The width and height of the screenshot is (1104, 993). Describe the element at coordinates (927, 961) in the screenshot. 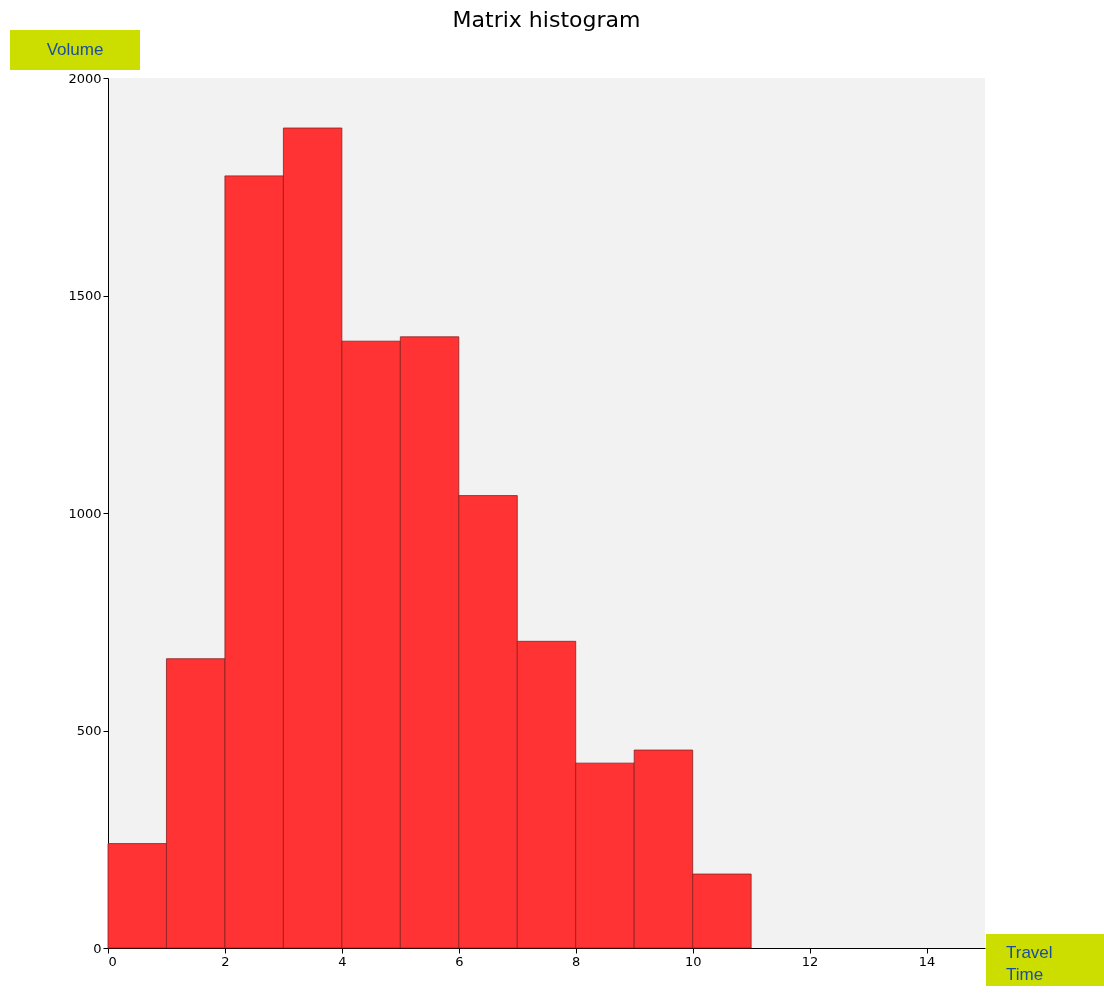

I see `x-tick-label: 14` at that location.